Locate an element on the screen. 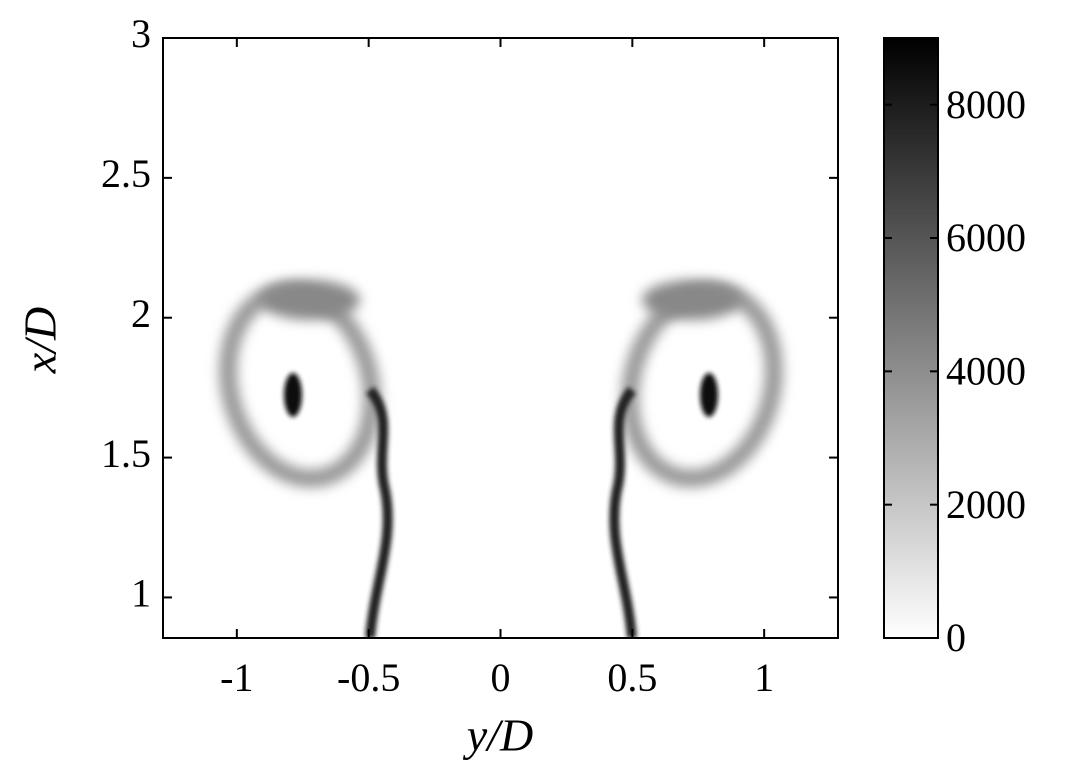 This screenshot has width=1067, height=773. colorbar-tick-label: 0 is located at coordinates (956, 637).